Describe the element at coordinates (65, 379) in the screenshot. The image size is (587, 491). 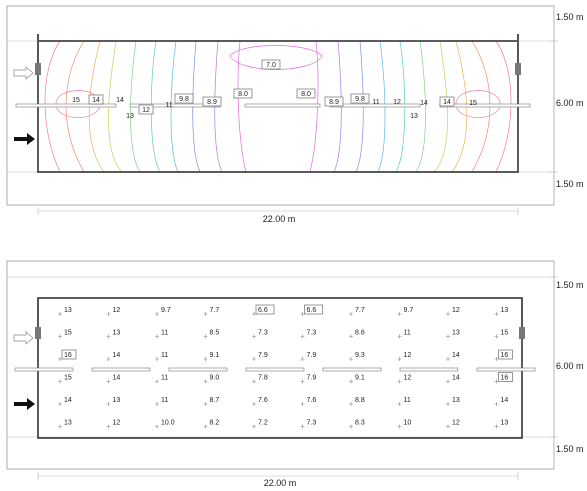
I see `grid-cell: 15` at that location.